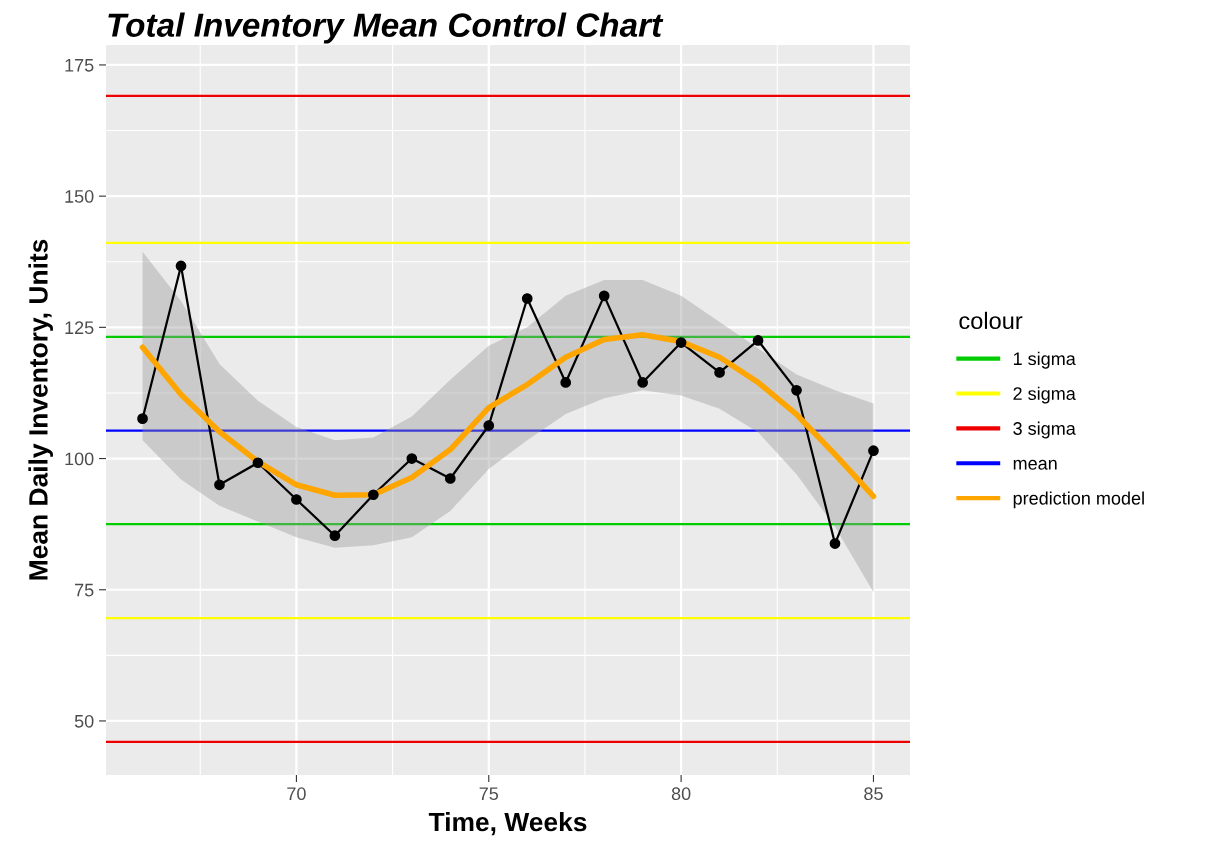  Describe the element at coordinates (1035, 464) in the screenshot. I see `legend-label: mean` at that location.